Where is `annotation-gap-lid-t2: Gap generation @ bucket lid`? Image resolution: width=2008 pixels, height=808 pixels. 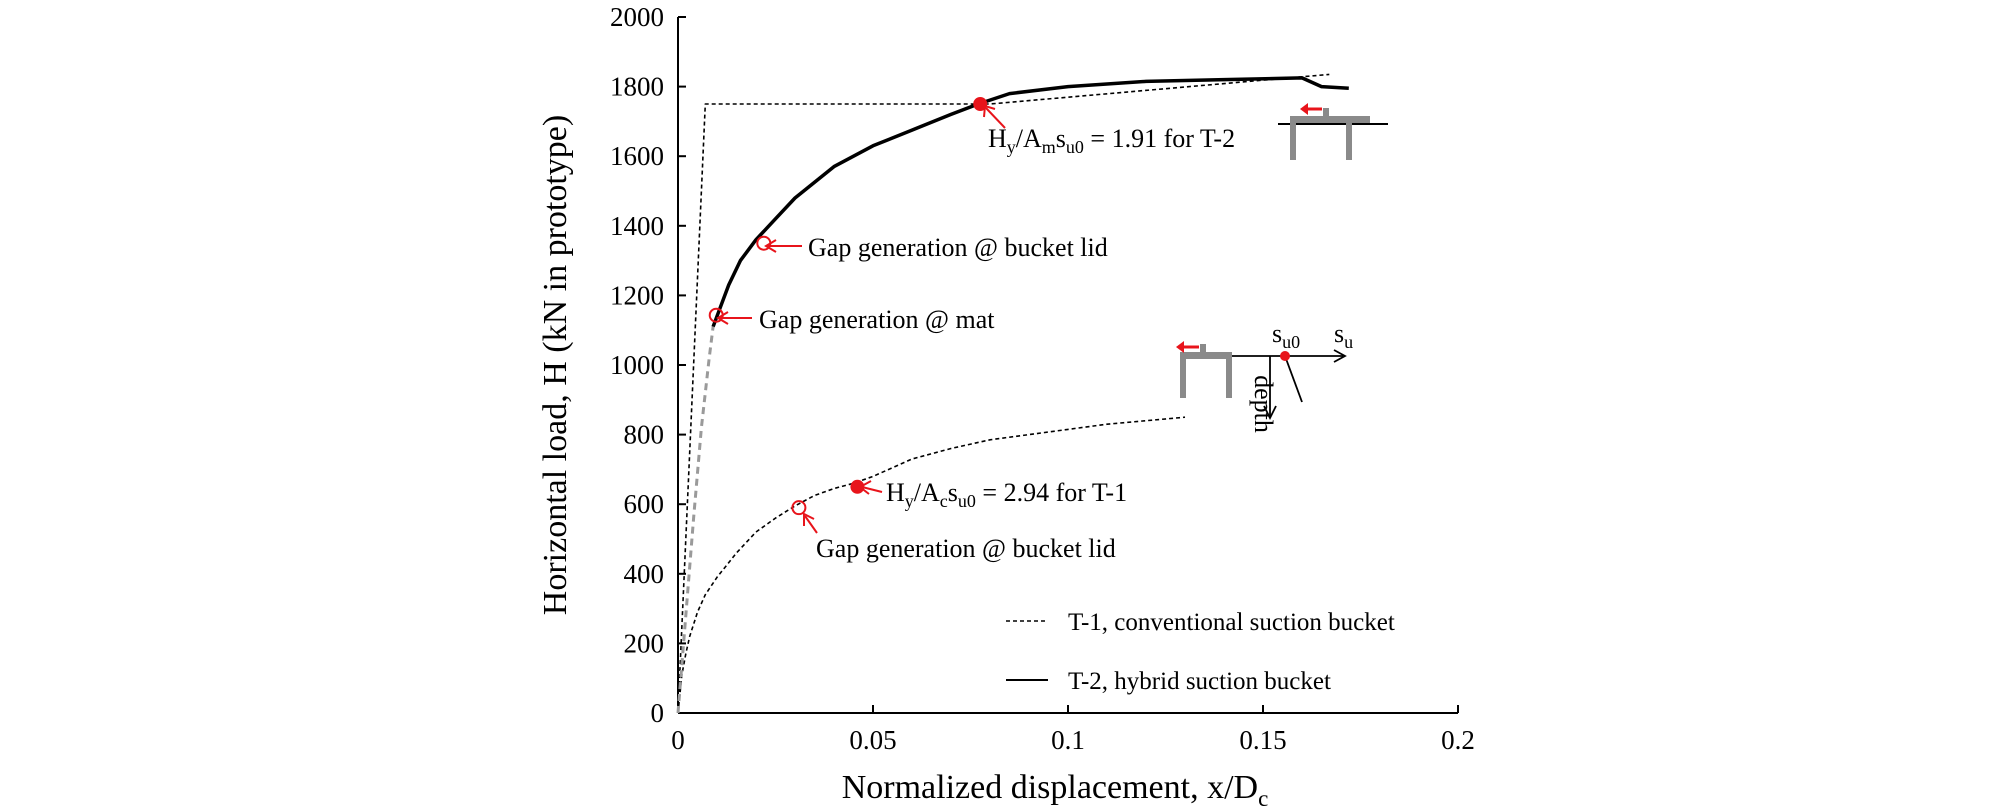
annotation-gap-lid-t2: Gap generation @ bucket lid is located at coordinates (958, 247).